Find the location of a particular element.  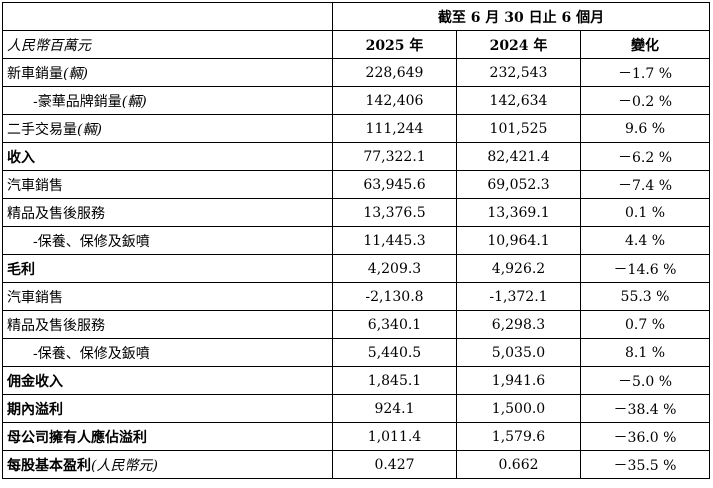

row-label-text: 期內溢利 is located at coordinates (35, 409).